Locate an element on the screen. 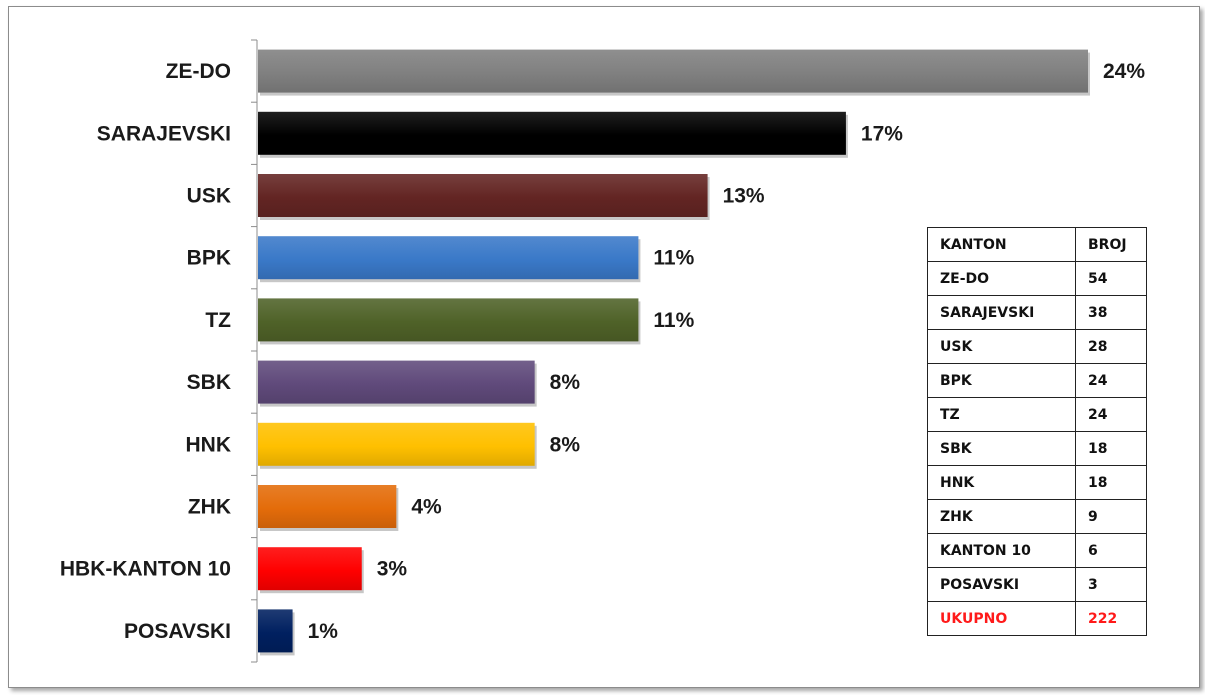 The width and height of the screenshot is (1205, 695). category-label: HNK is located at coordinates (209, 444).